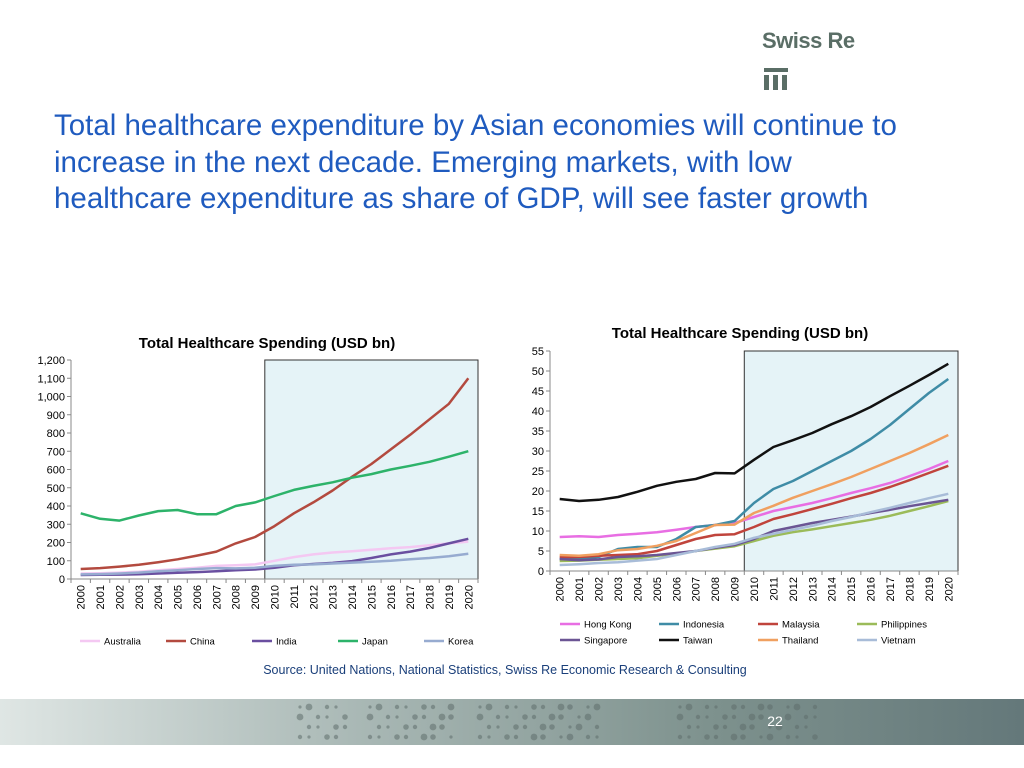  What do you see at coordinates (56, 507) in the screenshot?
I see `y-tick-label: 400` at bounding box center [56, 507].